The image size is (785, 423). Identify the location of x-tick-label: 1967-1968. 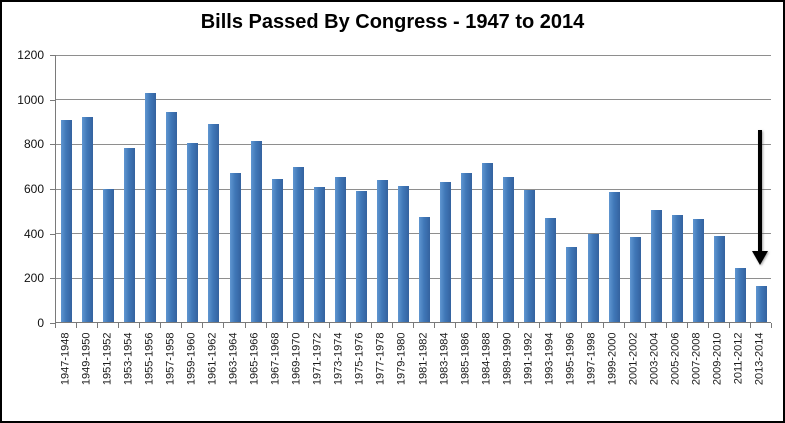
(275, 359).